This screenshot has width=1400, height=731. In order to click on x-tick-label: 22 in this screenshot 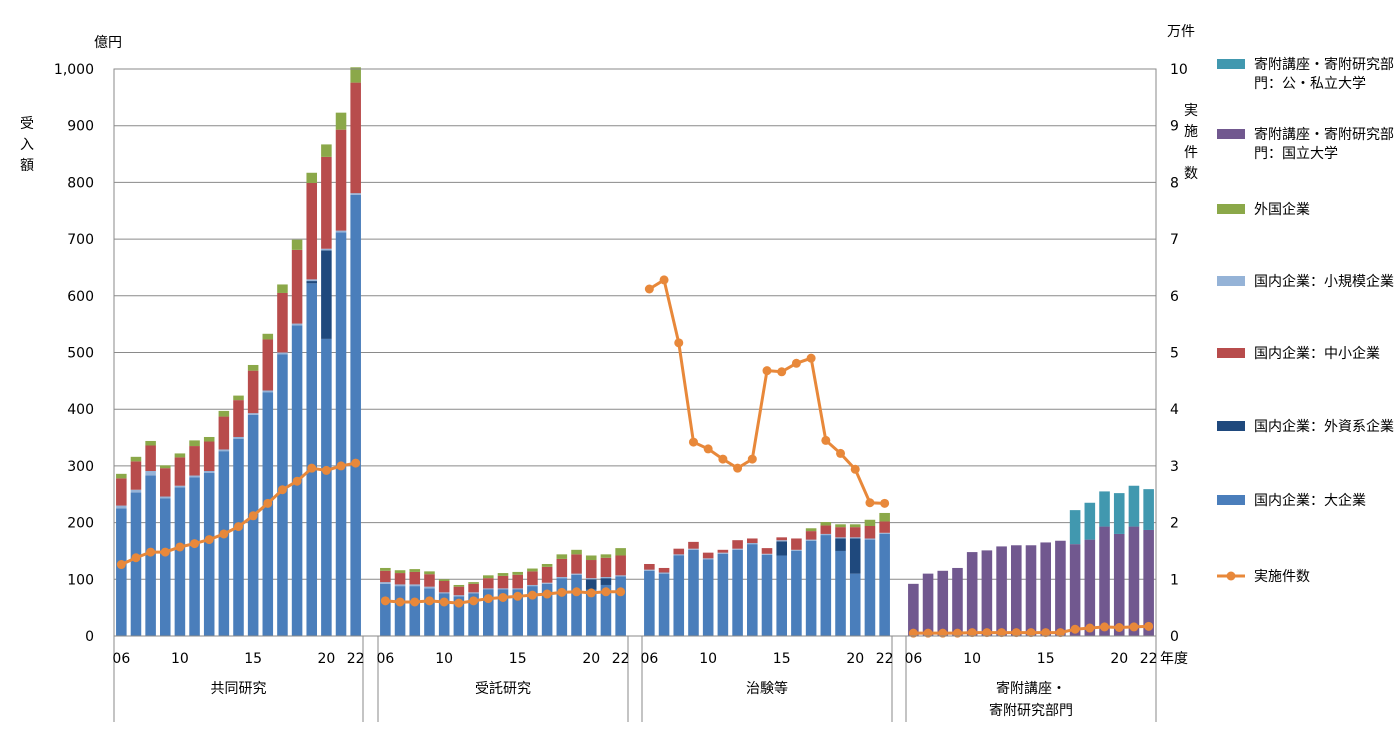, I will do `click(621, 659)`.